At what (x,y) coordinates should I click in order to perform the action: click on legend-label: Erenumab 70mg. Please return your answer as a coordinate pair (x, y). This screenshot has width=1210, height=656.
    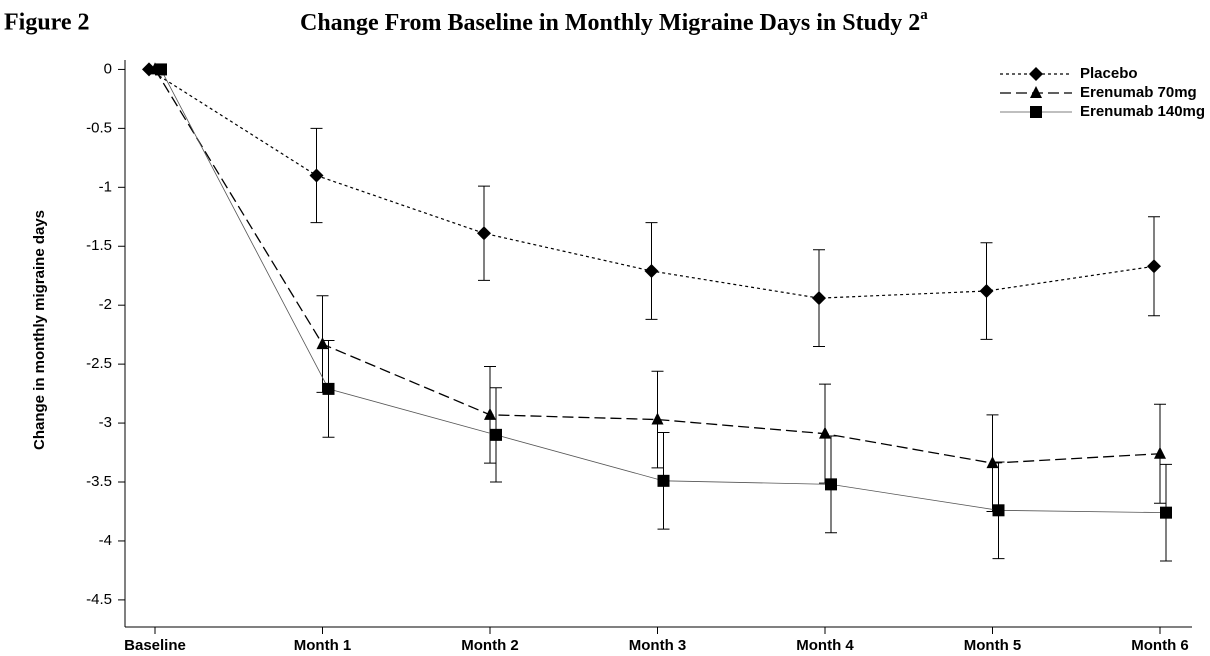
    Looking at the image, I should click on (1138, 92).